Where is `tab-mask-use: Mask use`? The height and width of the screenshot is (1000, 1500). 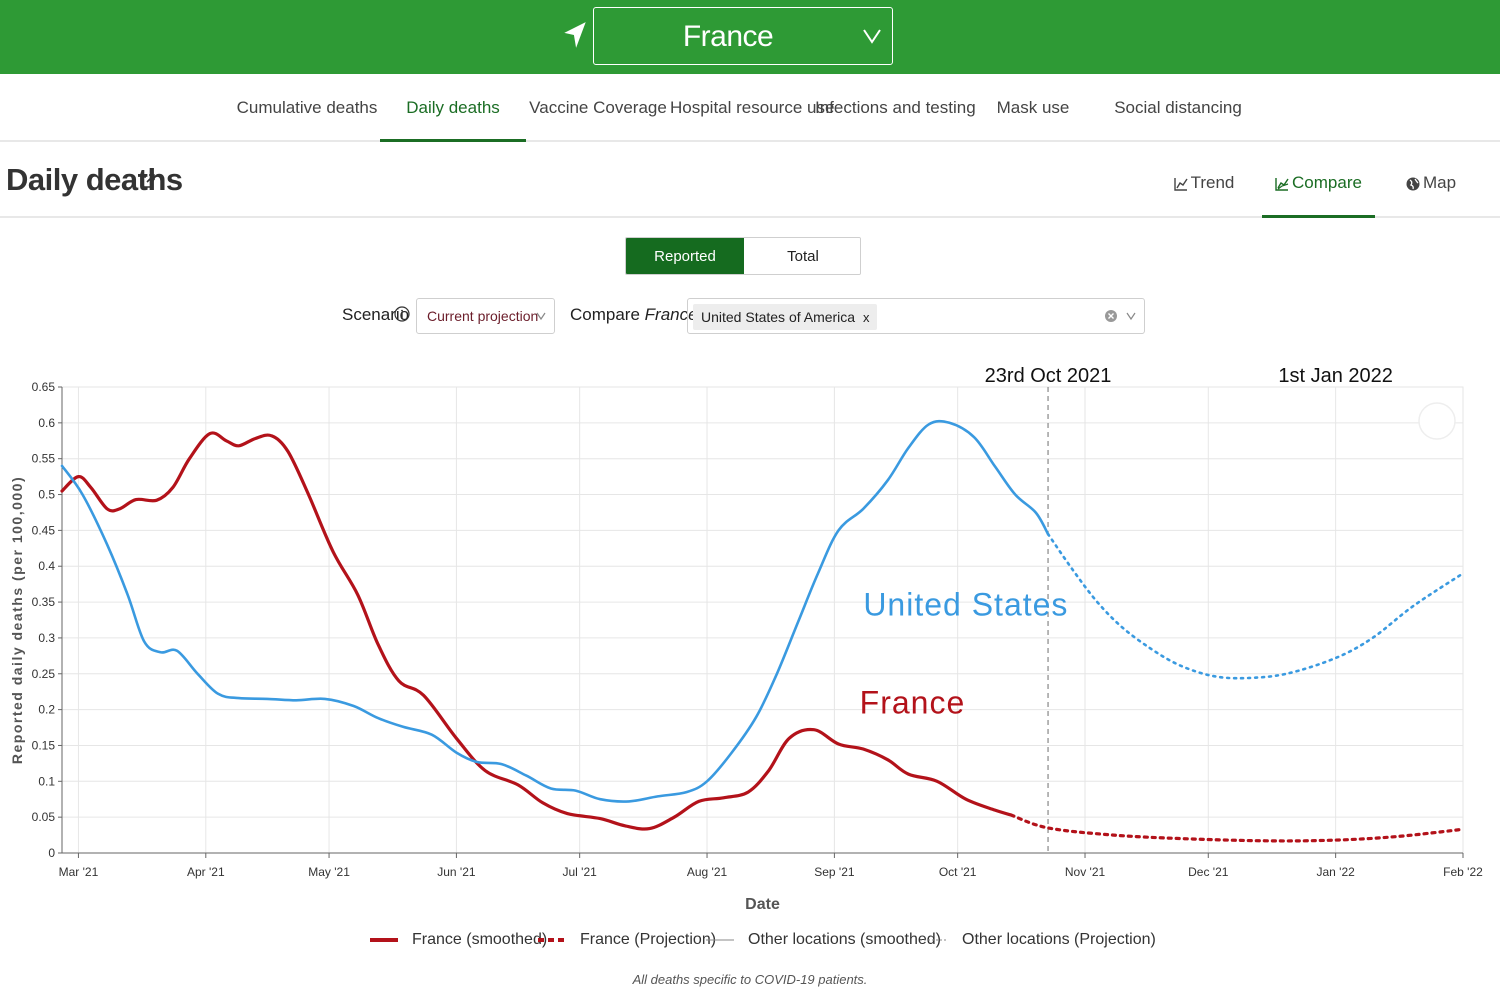
tab-mask-use: Mask use is located at coordinates (1033, 108).